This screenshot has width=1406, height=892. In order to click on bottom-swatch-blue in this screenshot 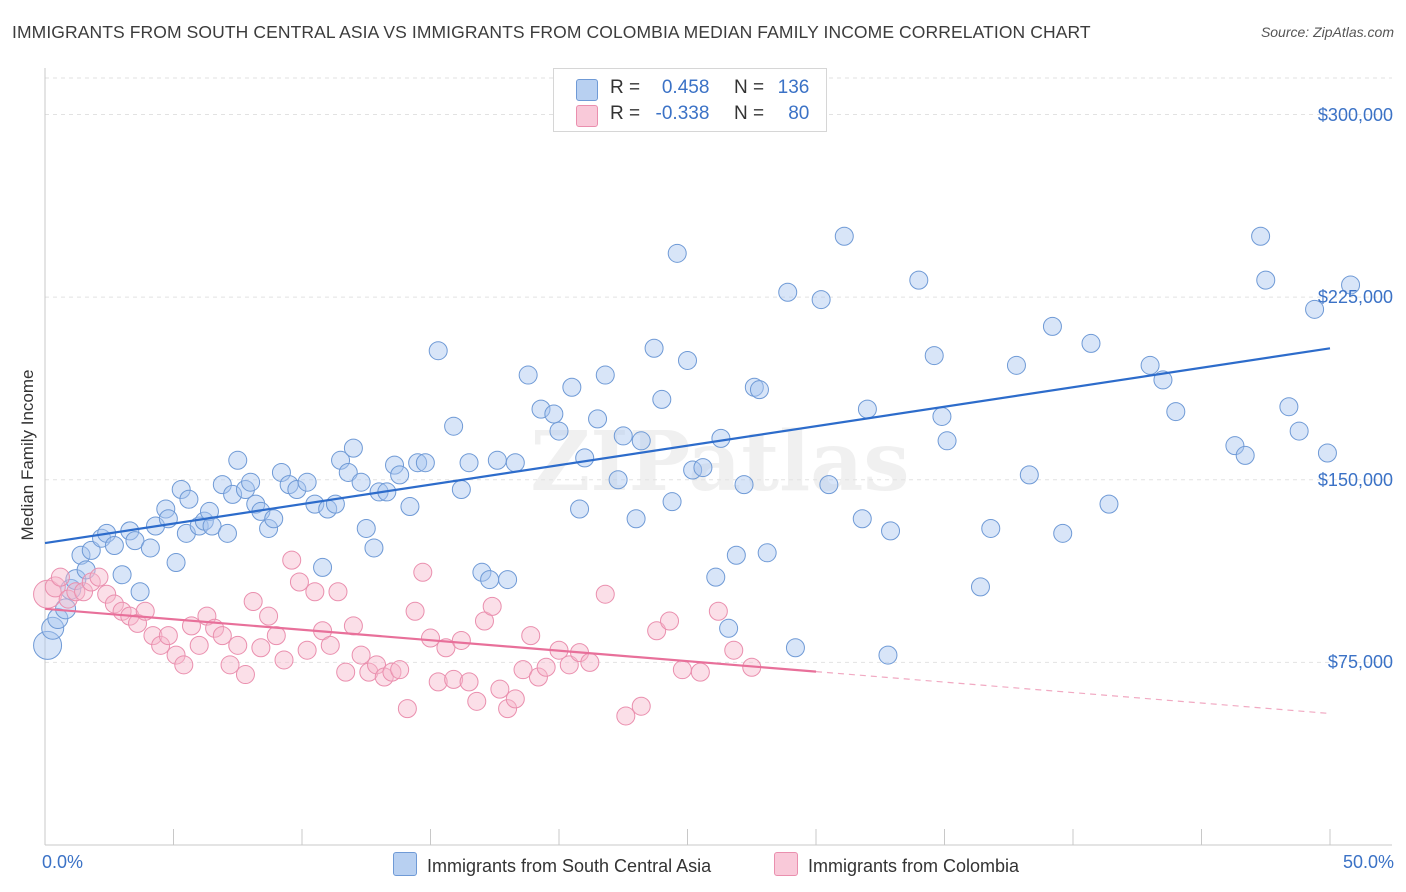, I will do `click(405, 864)`.